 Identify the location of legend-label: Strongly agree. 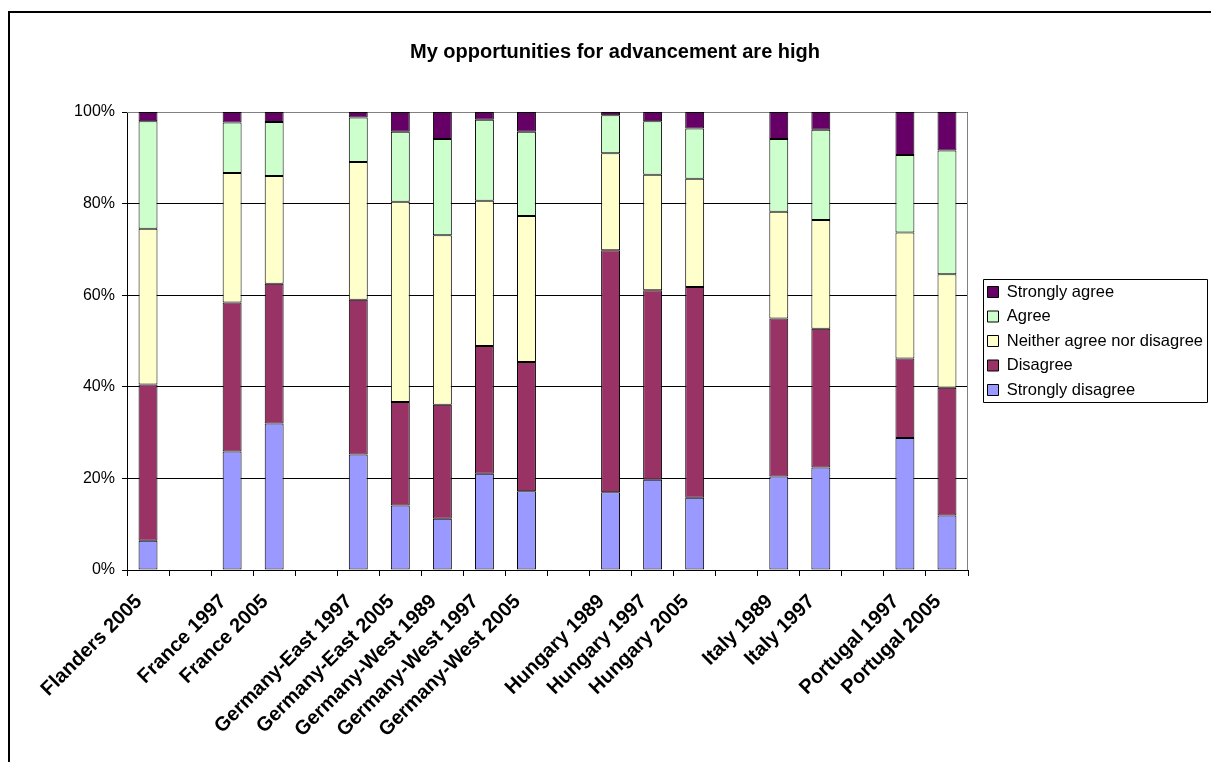
(1060, 290).